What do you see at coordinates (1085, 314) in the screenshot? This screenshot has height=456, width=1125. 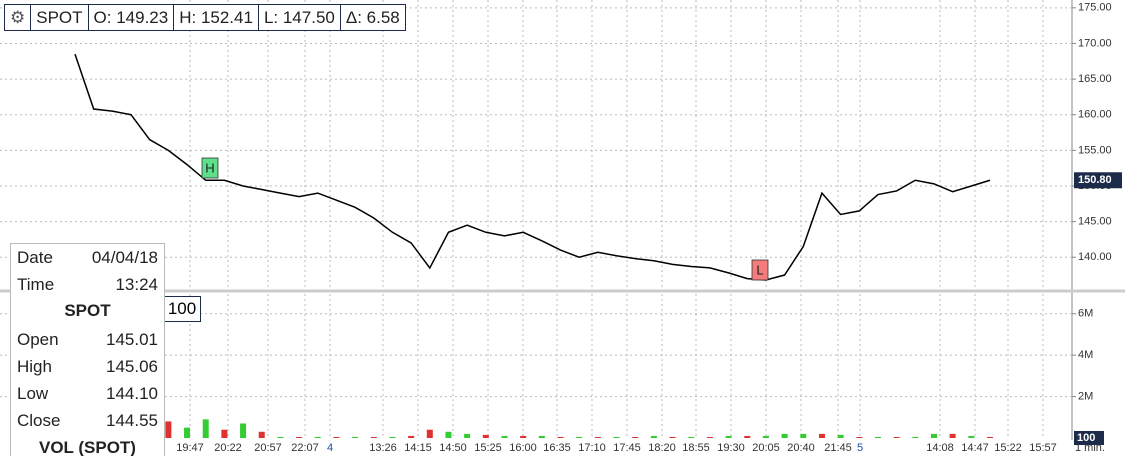 I see `y-tick-label: 6M` at bounding box center [1085, 314].